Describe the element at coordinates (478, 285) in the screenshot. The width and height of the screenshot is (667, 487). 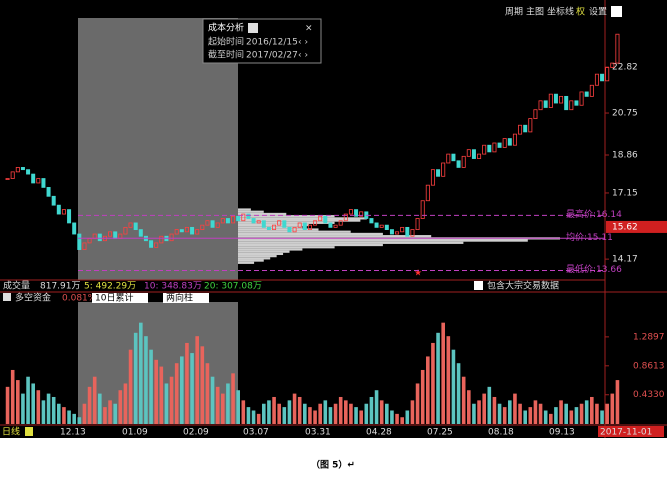
I see `checkbox` at that location.